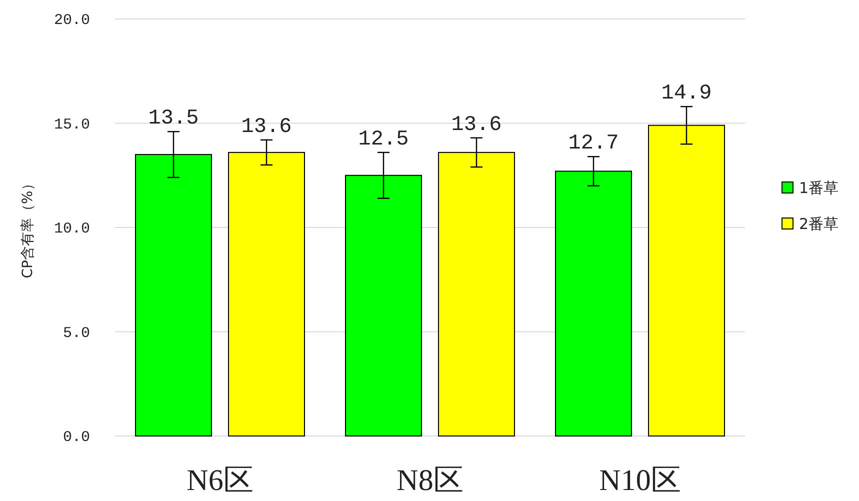 This screenshot has height=501, width=859. What do you see at coordinates (686, 94) in the screenshot?
I see `data-label: 14.9` at bounding box center [686, 94].